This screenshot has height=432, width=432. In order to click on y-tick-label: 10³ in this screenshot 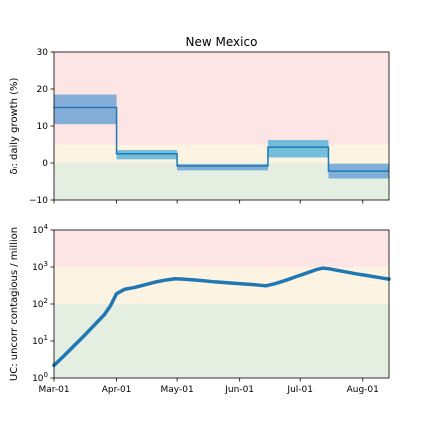, I will do `click(40, 266)`.